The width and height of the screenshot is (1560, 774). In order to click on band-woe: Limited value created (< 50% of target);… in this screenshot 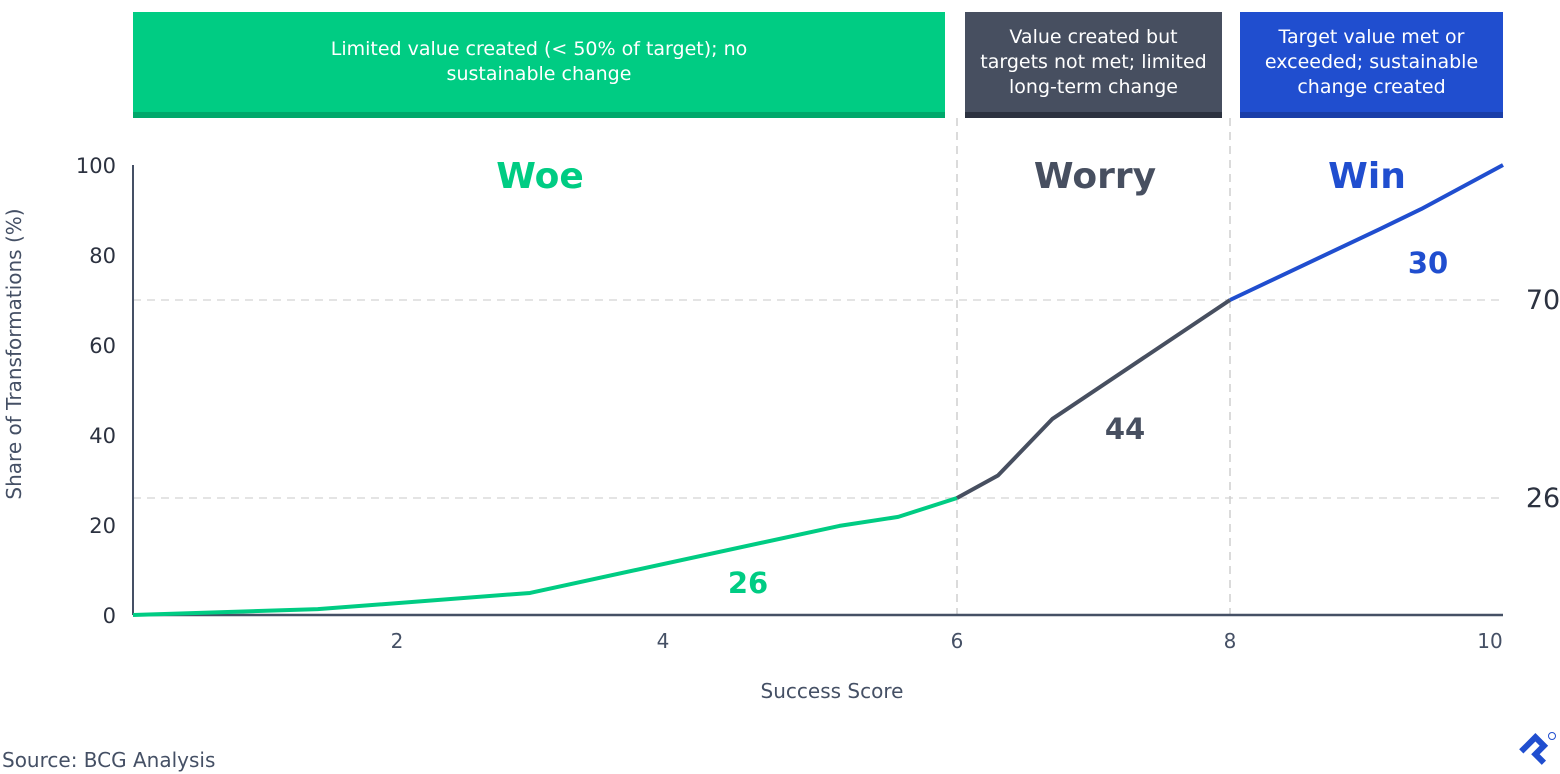, I will do `click(539, 65)`.